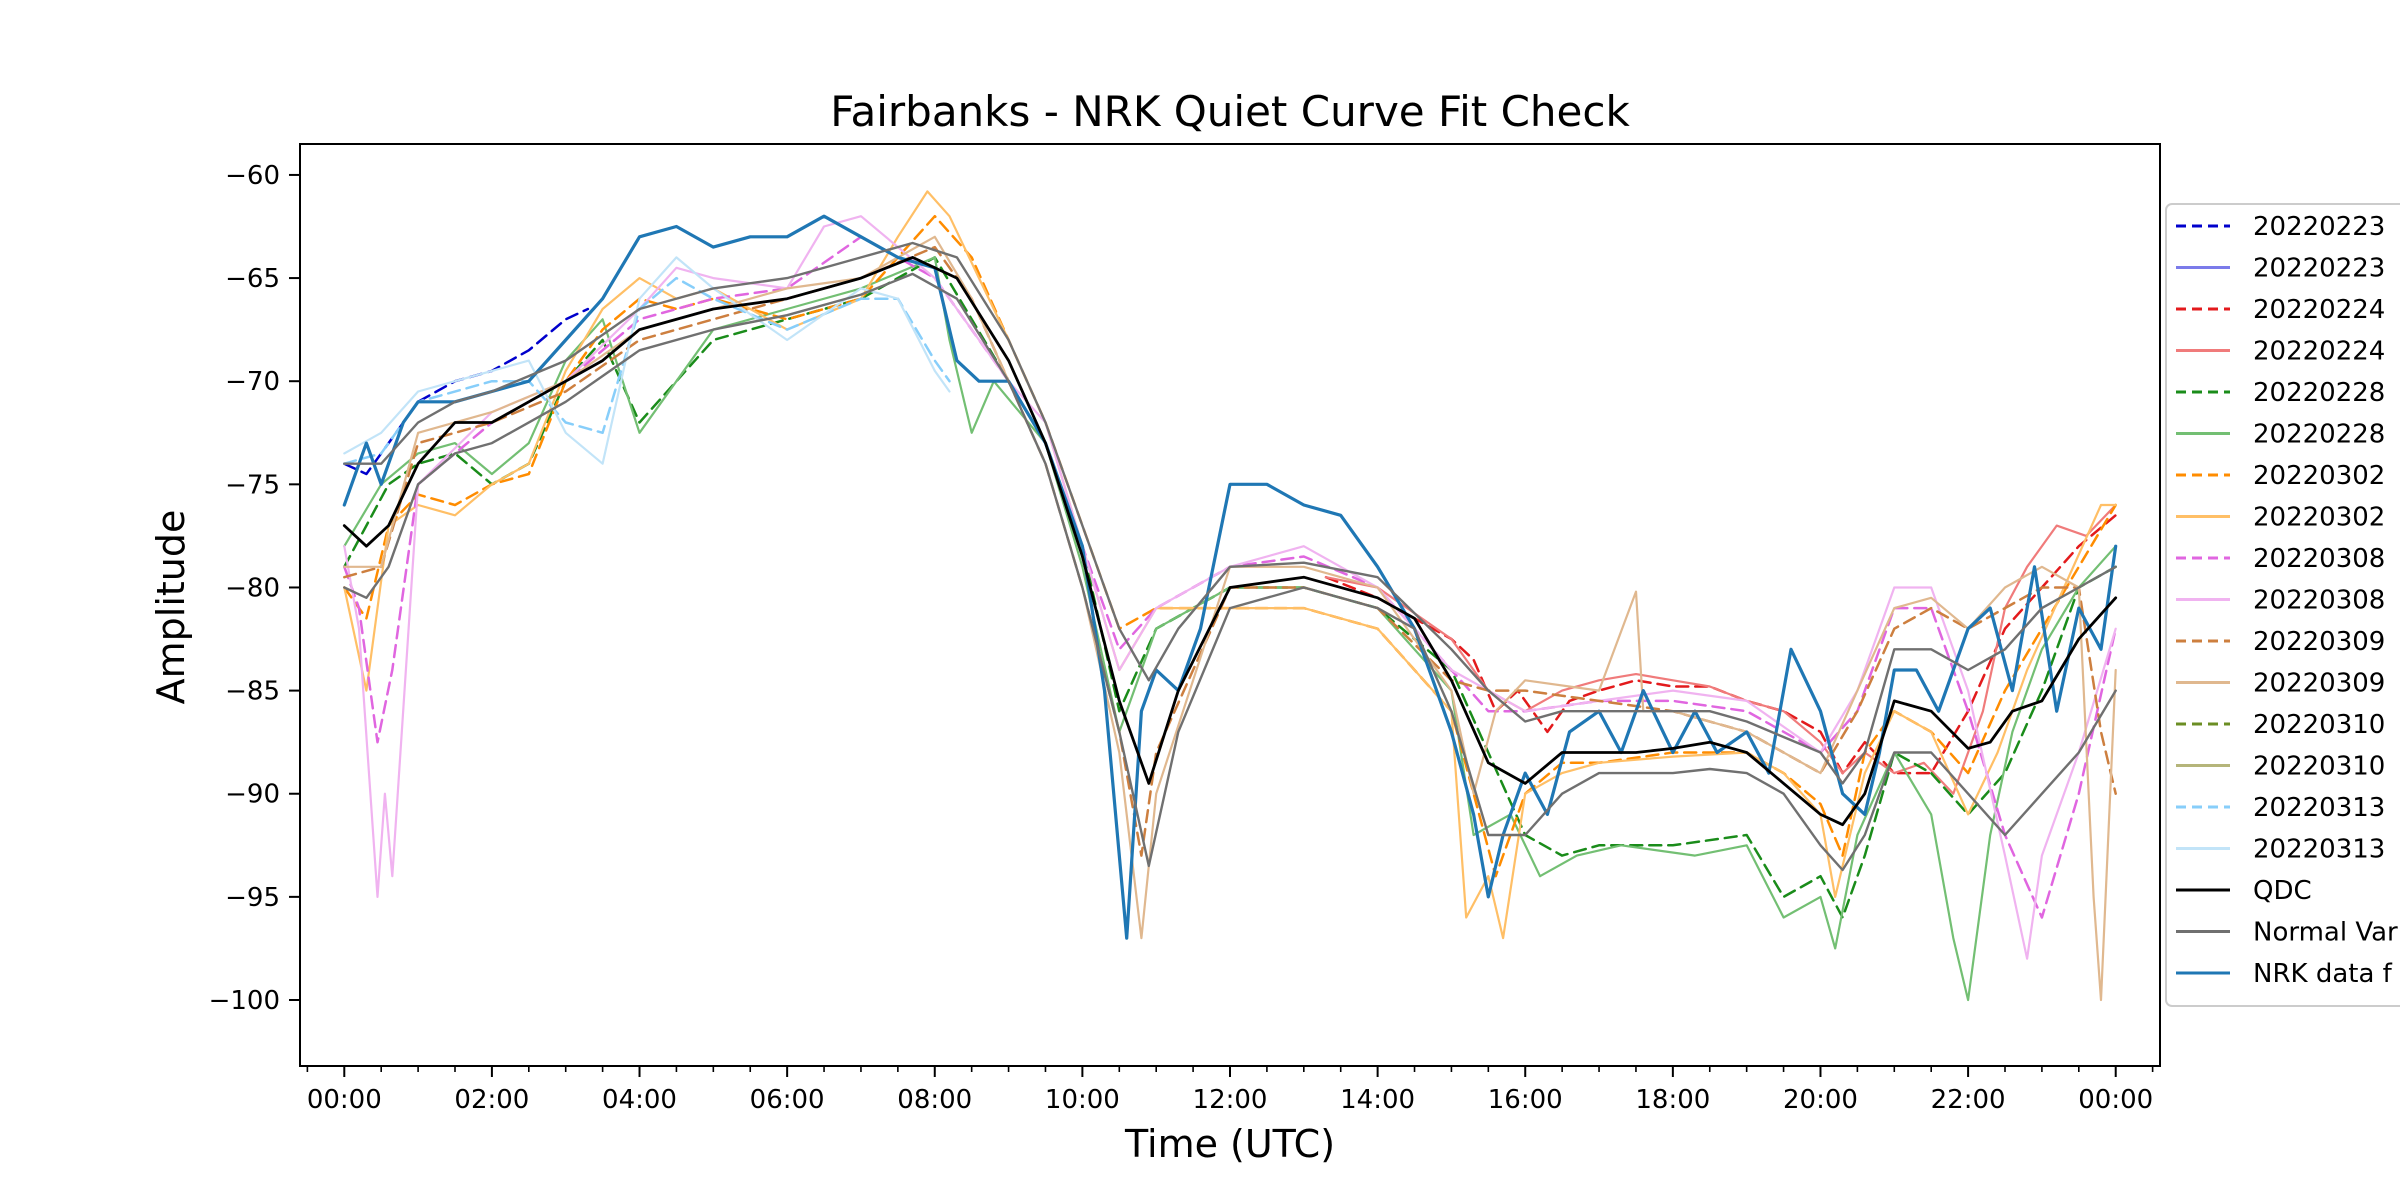  Describe the element at coordinates (1230, 111) in the screenshot. I see `chart-title: Fairbanks - NRK Quiet Curve Fit Check` at that location.